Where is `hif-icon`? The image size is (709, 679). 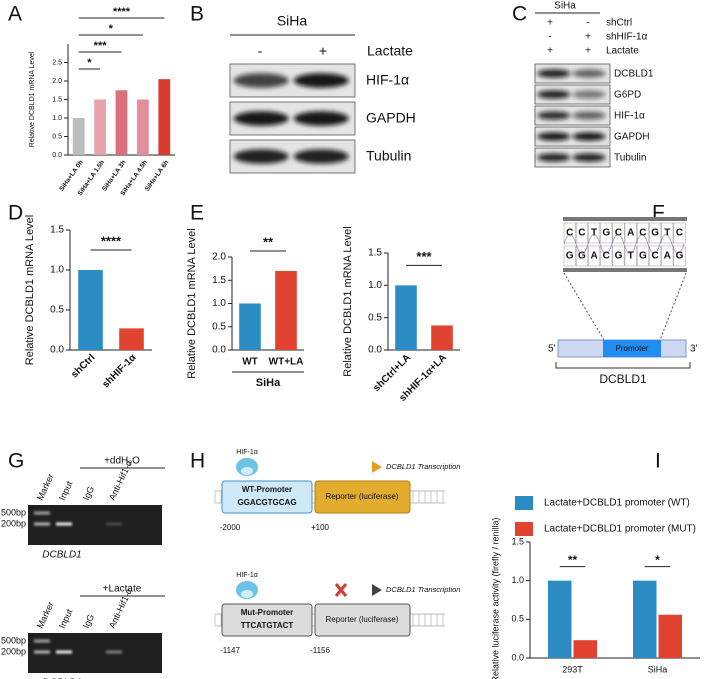 hif-icon is located at coordinates (247, 471).